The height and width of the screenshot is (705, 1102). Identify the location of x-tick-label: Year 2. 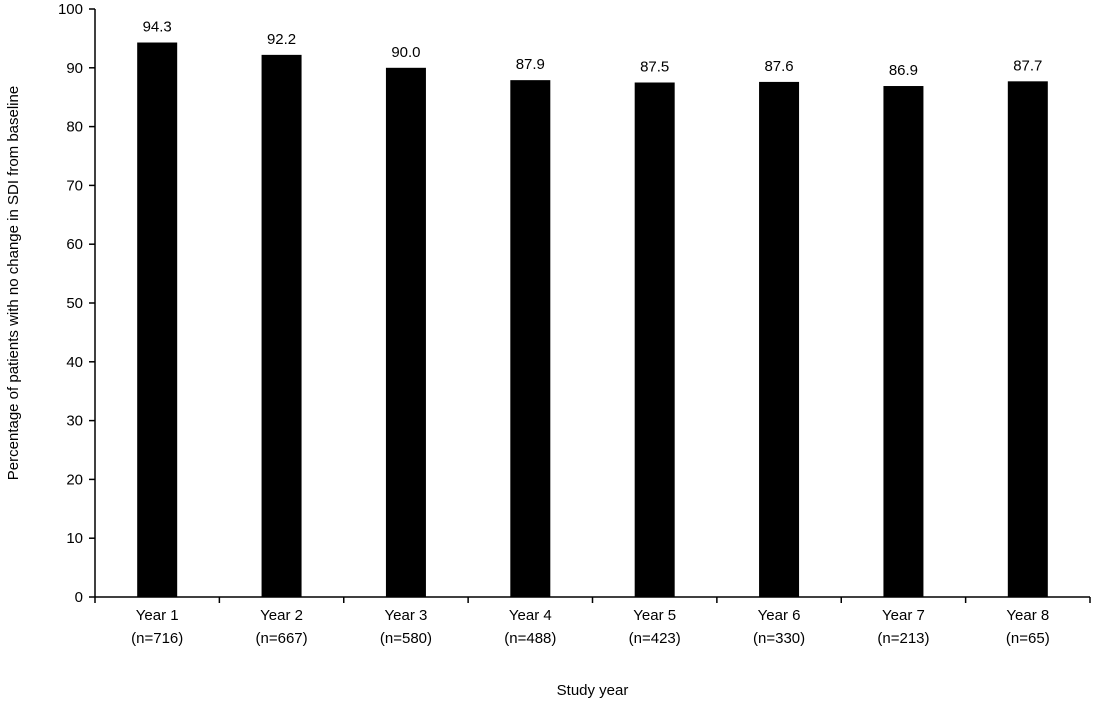
(281, 615).